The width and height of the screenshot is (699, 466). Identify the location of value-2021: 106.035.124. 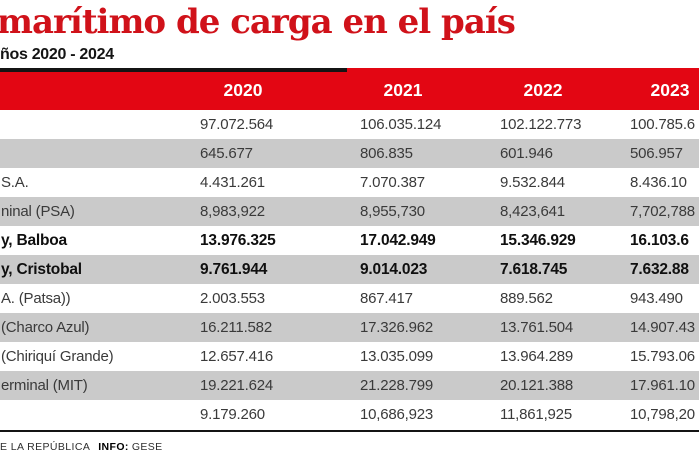
(401, 124).